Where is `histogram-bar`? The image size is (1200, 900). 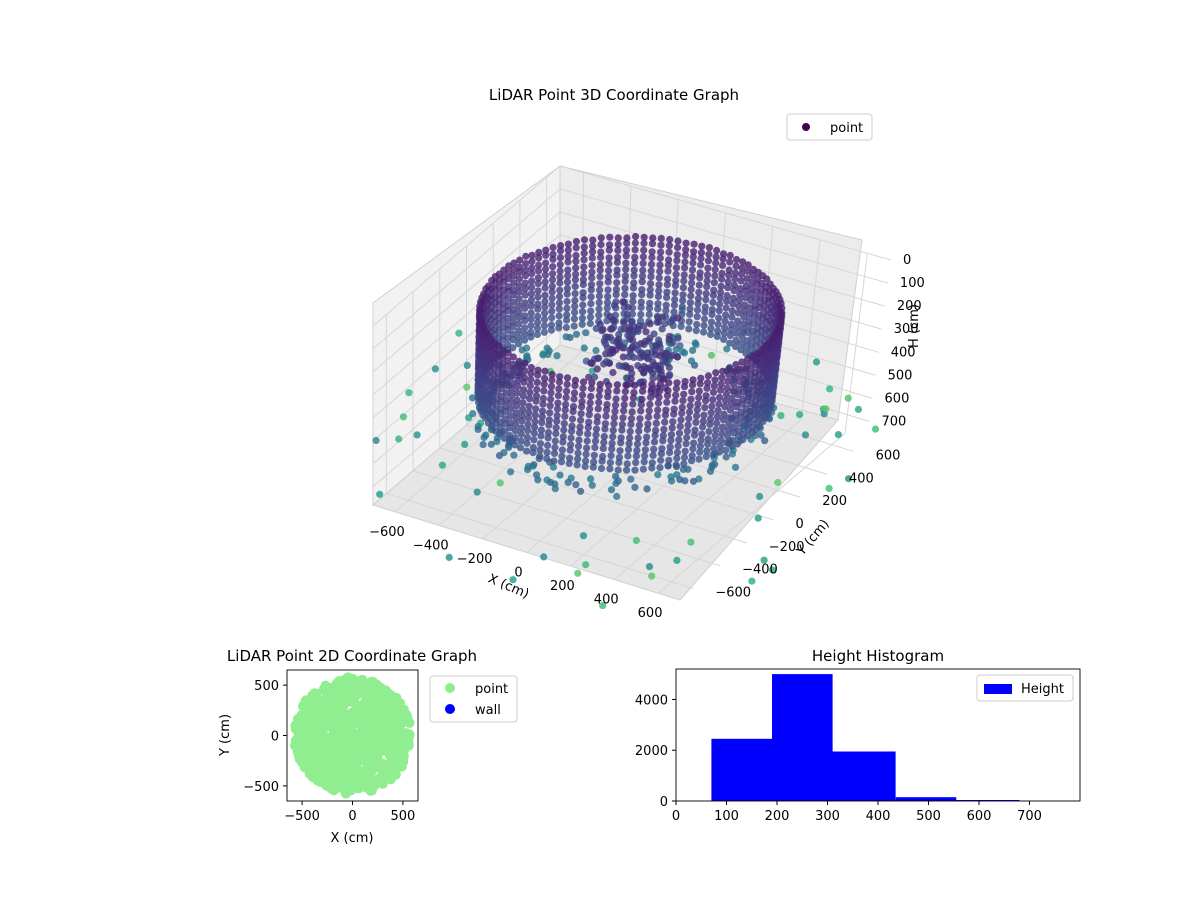 histogram-bar is located at coordinates (926, 799).